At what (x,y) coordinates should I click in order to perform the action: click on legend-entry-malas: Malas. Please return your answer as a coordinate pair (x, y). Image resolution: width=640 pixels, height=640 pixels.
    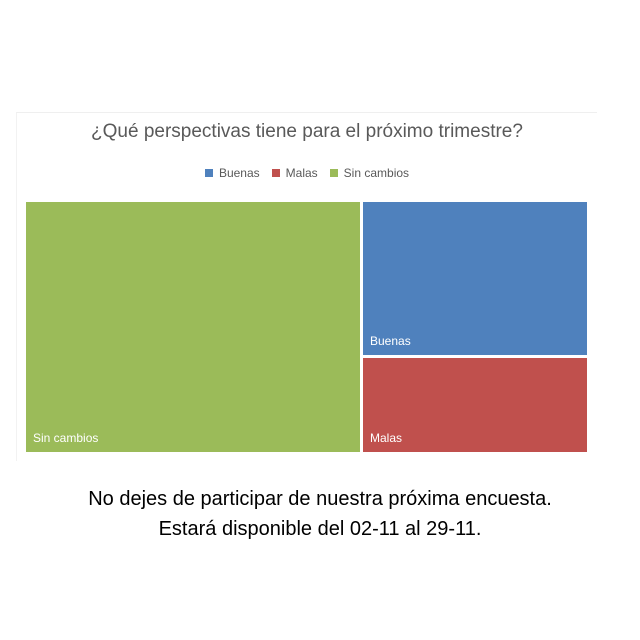
    Looking at the image, I should click on (294, 173).